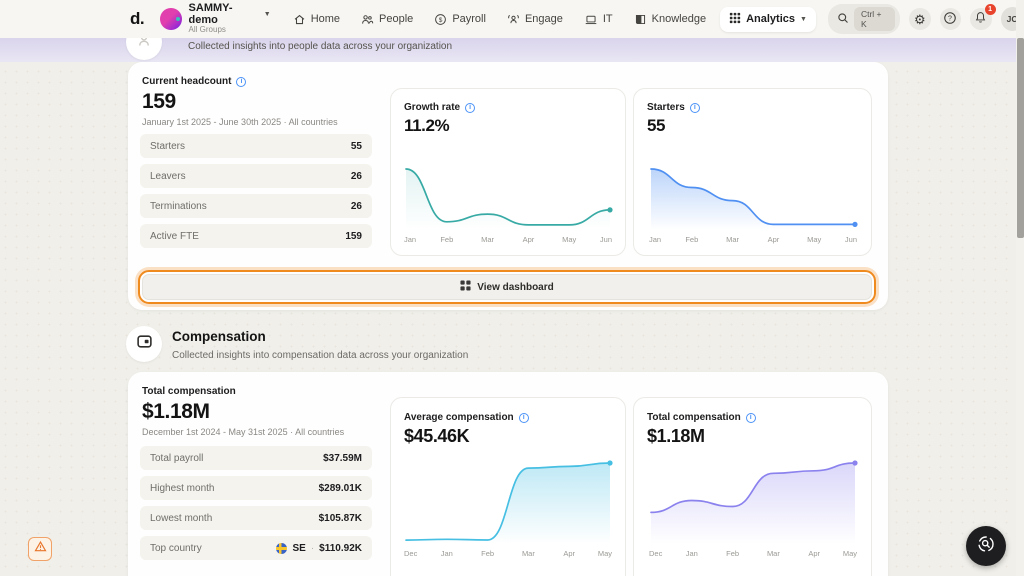 The width and height of the screenshot is (1024, 576). I want to click on ai-search-fab, so click(986, 546).